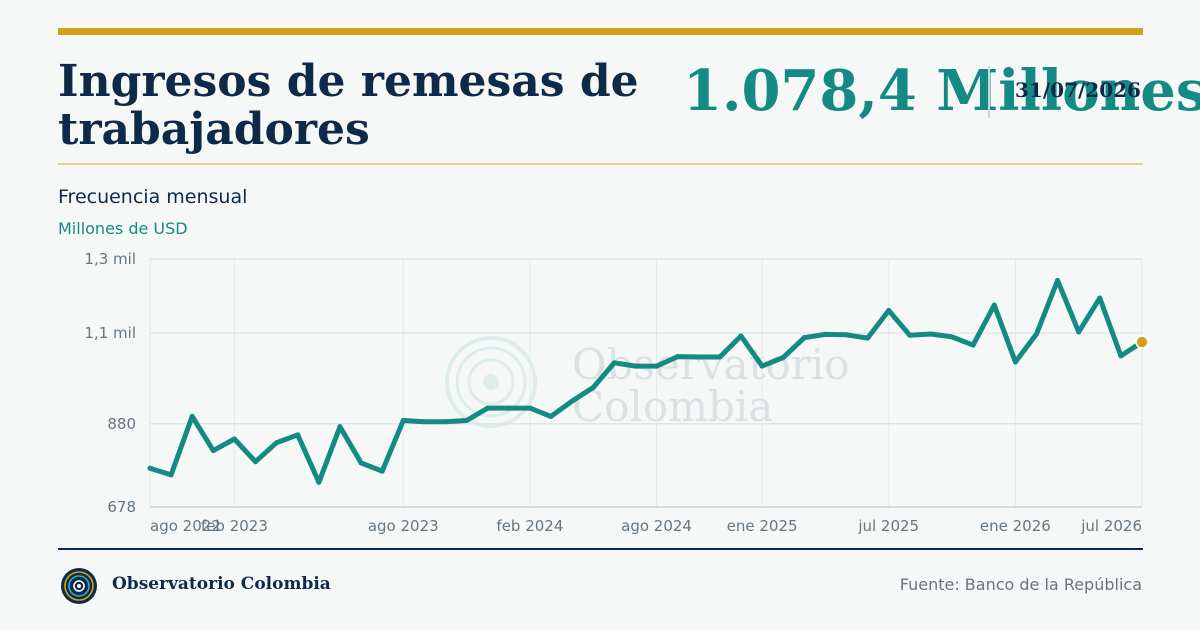 This screenshot has height=630, width=1200. Describe the element at coordinates (673, 406) in the screenshot. I see `watermark-line-2: Colombia` at that location.